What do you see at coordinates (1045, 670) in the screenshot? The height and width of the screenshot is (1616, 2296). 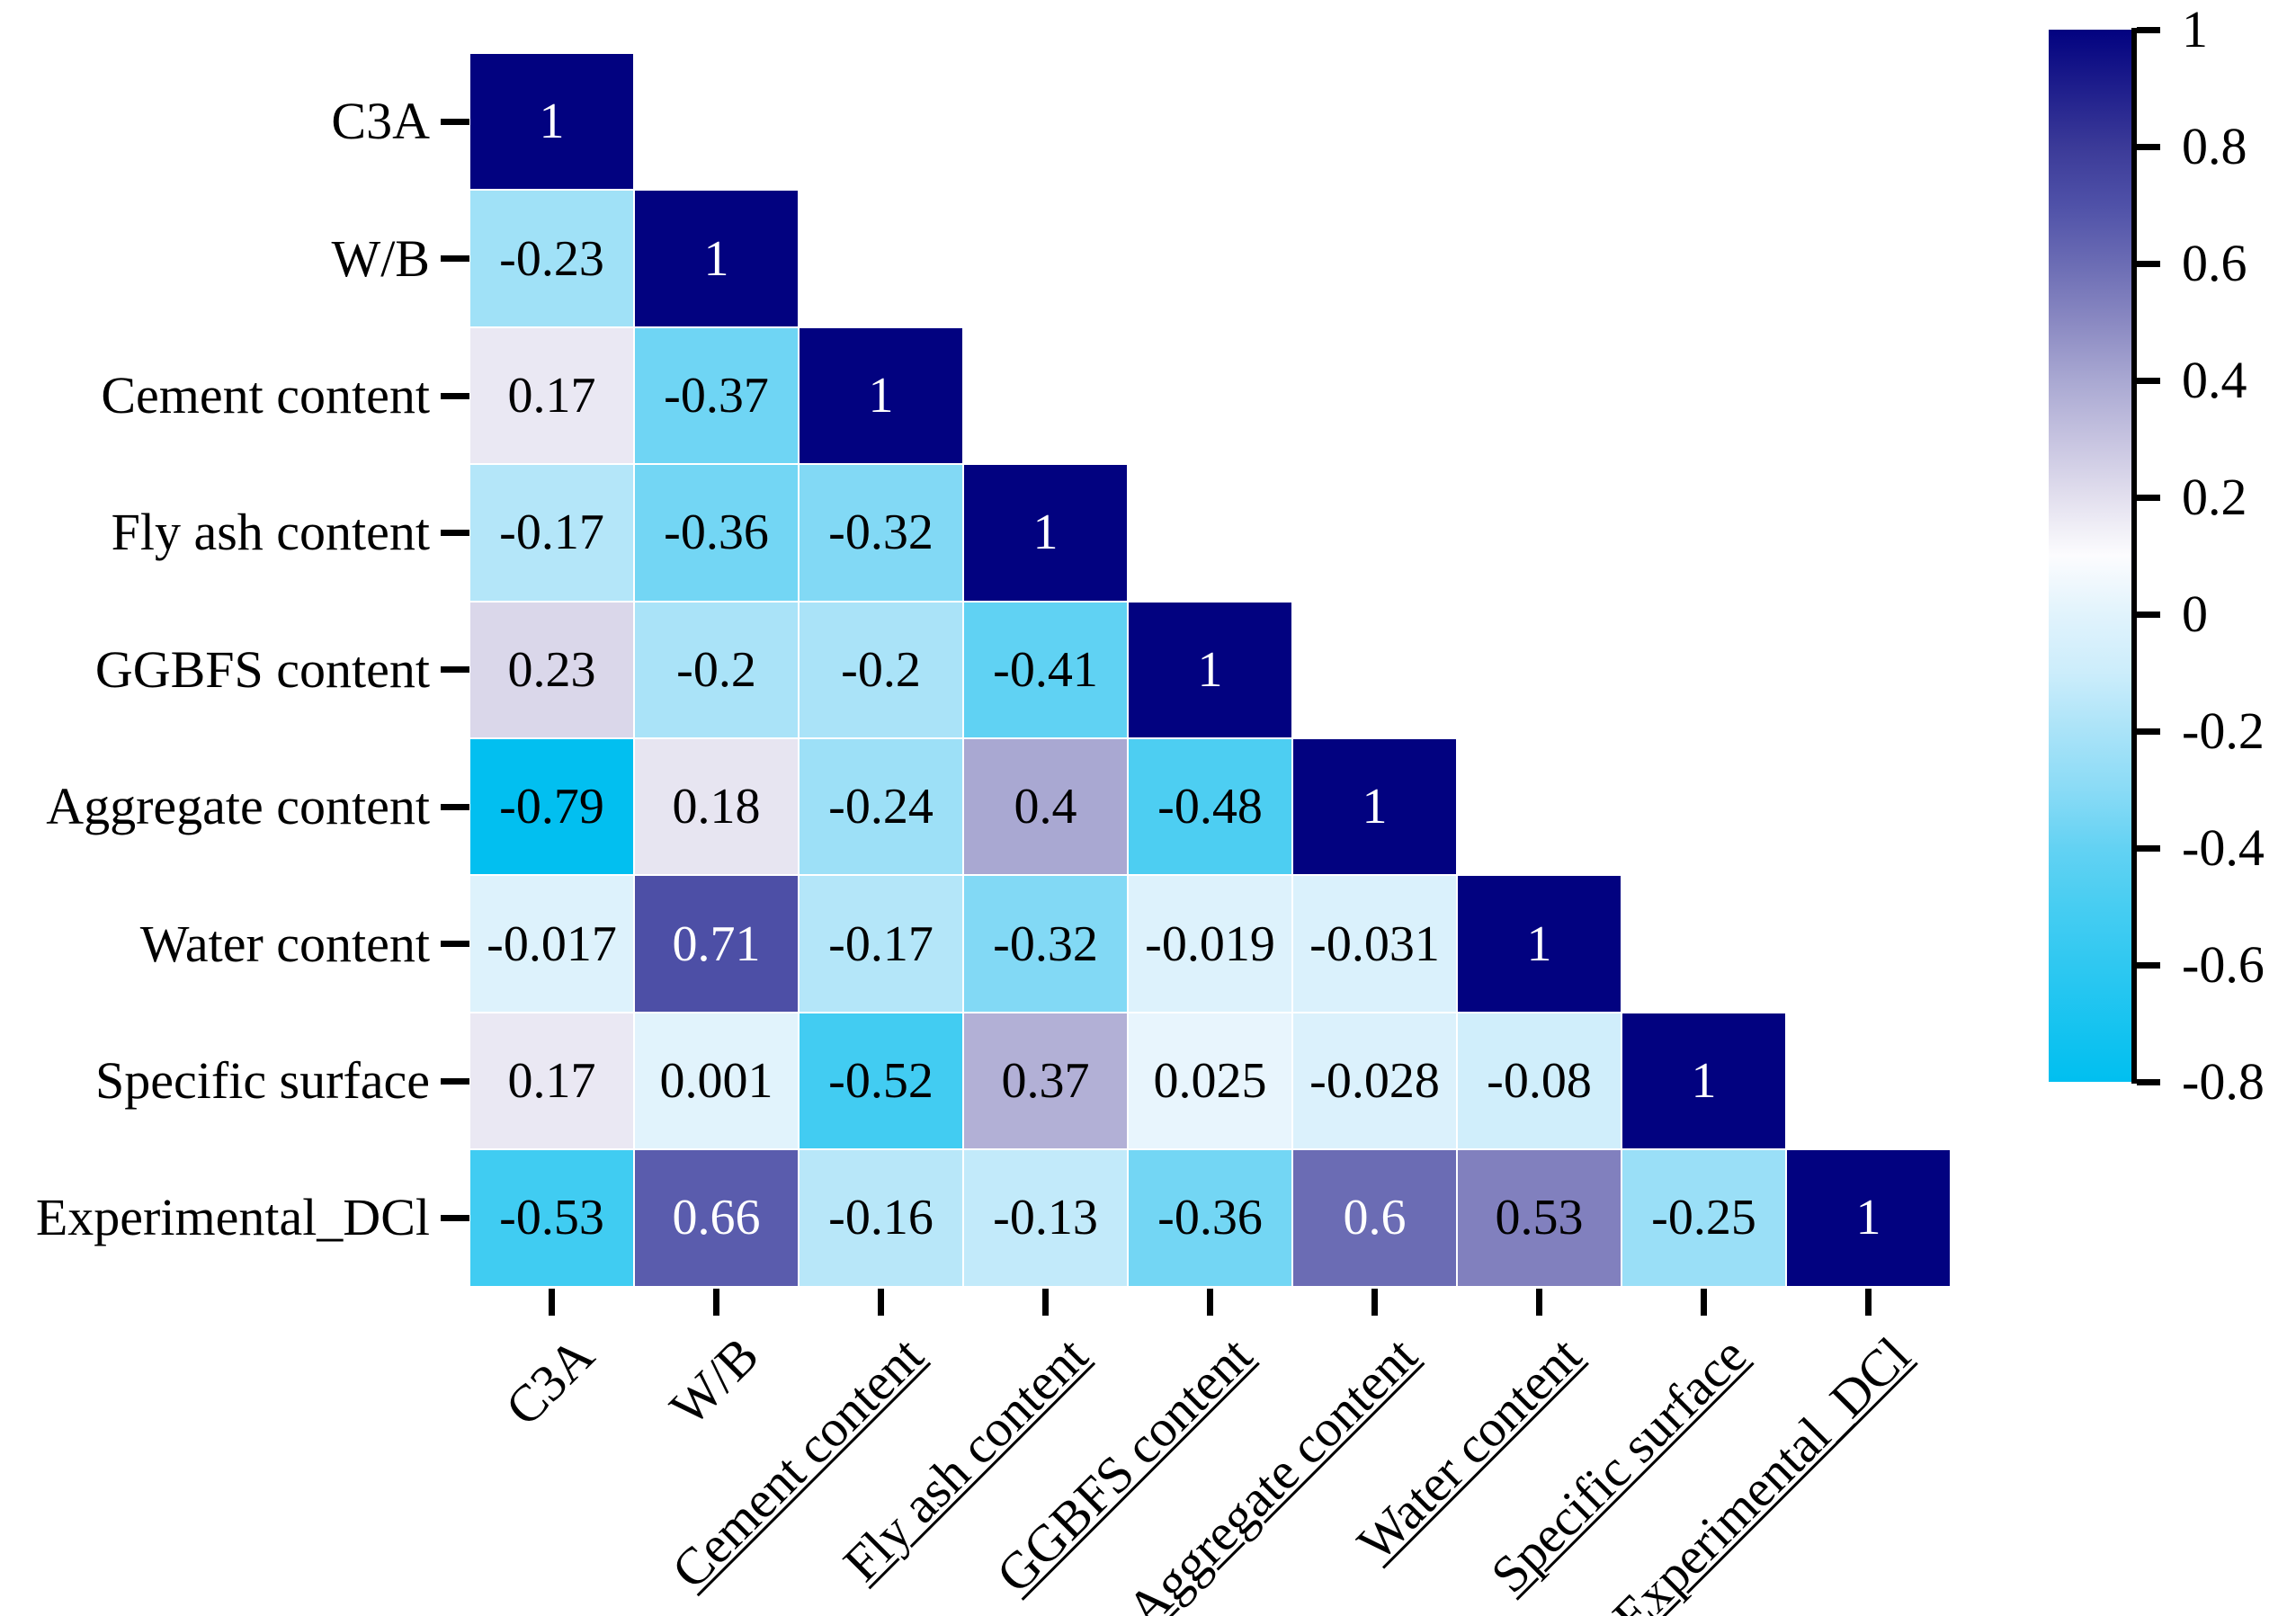 I see `heatmap-cell: -0.41` at bounding box center [1045, 670].